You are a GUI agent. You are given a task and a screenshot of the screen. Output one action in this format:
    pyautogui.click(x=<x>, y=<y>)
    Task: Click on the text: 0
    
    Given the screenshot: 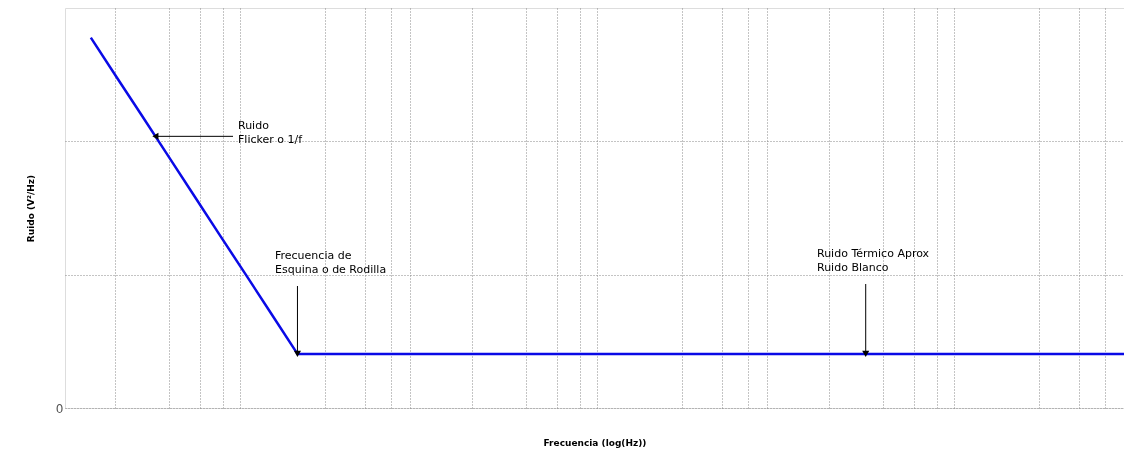 What is the action you would take?
    pyautogui.click(x=59, y=408)
    